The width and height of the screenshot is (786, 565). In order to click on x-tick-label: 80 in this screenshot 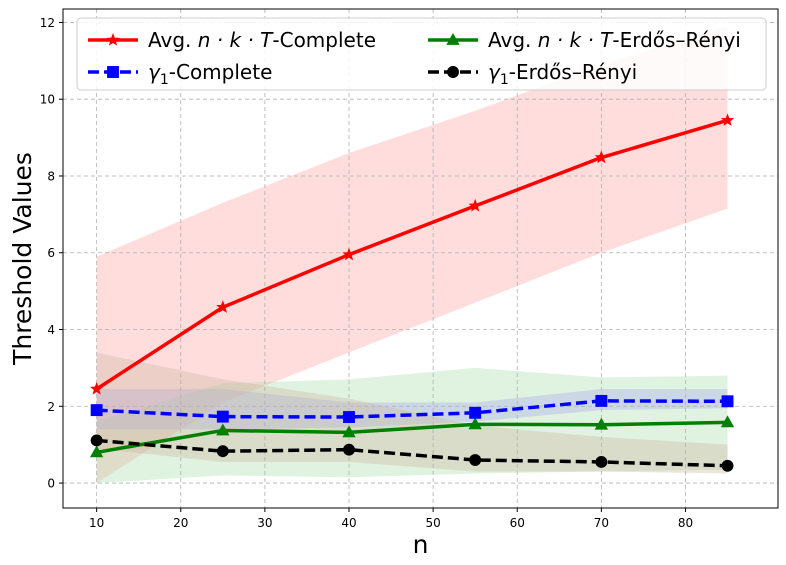, I will do `click(685, 523)`.